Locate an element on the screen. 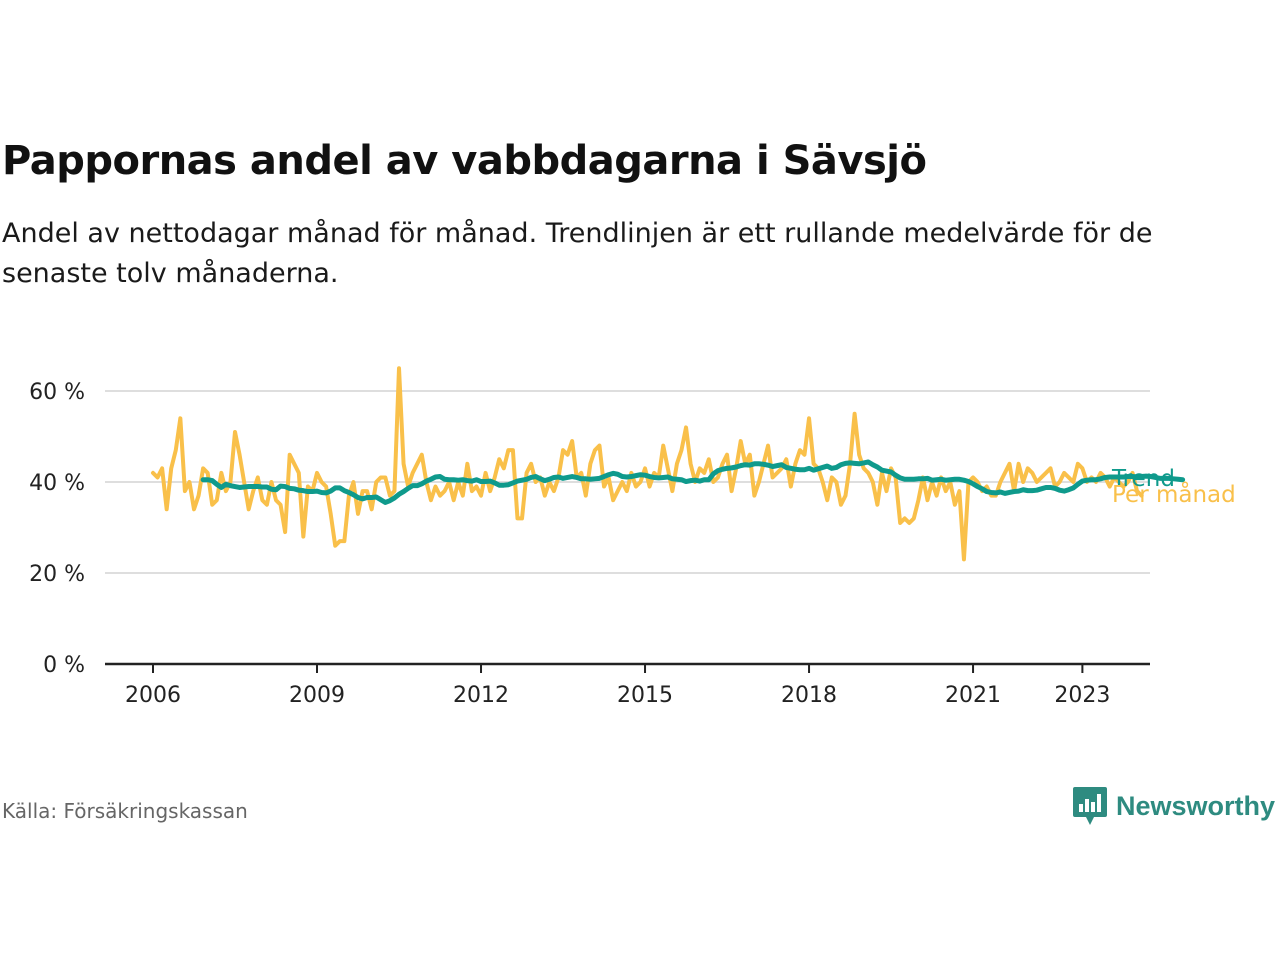 The height and width of the screenshot is (960, 1280). brand-logo: Newsworthy is located at coordinates (1173, 806).